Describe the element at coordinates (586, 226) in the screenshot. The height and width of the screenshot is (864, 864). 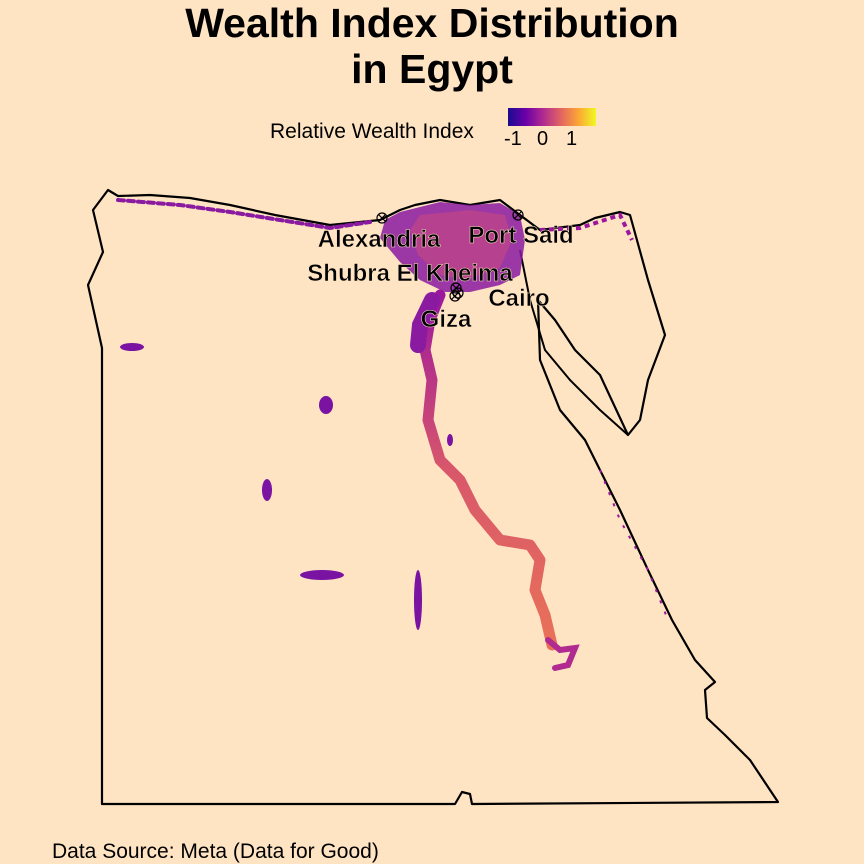
I see `sinai-coast-strip` at that location.